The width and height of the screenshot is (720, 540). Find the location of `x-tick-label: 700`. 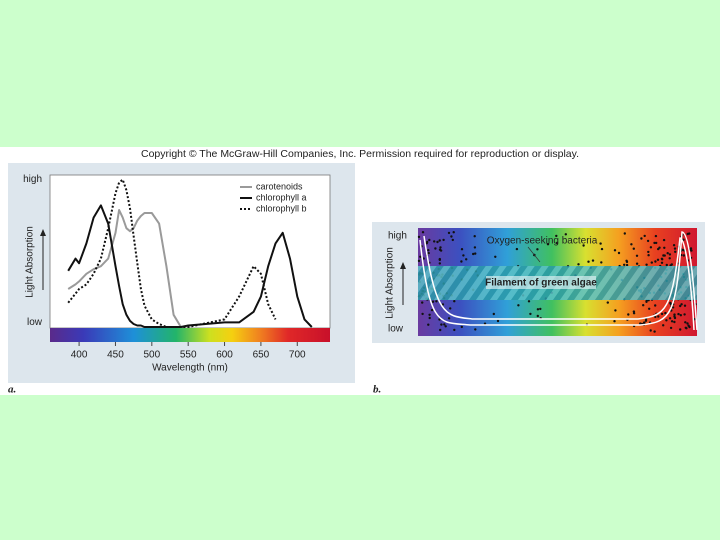

x-tick-label: 700 is located at coordinates (297, 355).